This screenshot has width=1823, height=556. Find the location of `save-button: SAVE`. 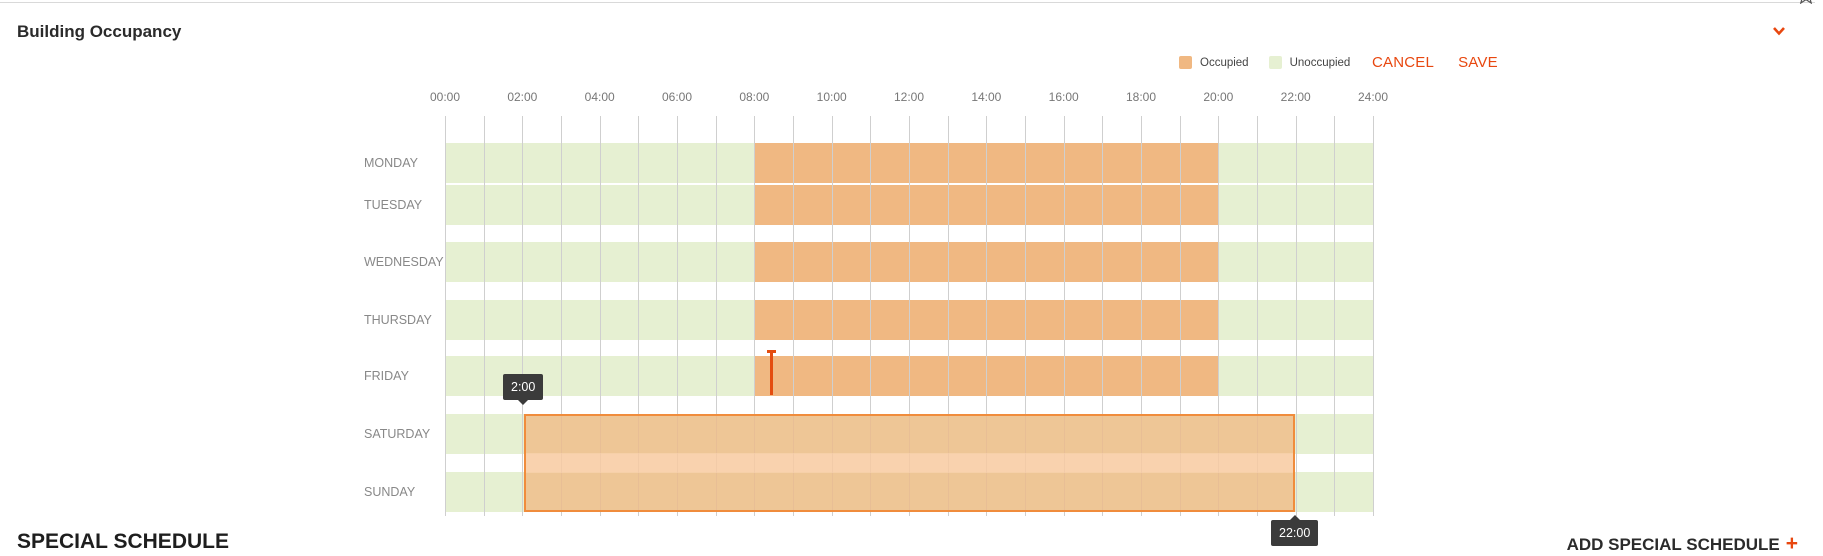

save-button: SAVE is located at coordinates (1478, 62).